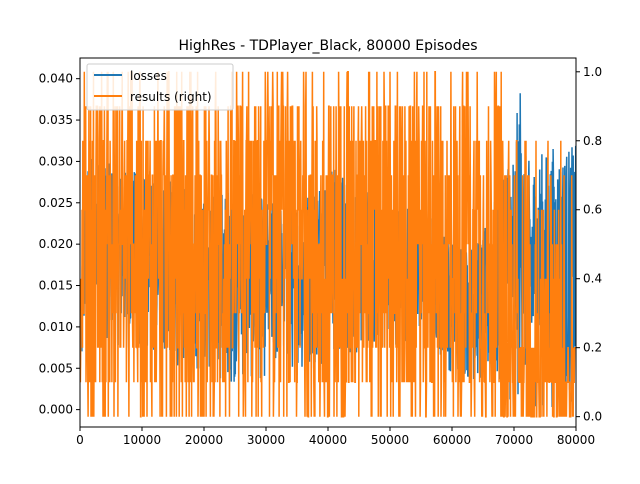 The height and width of the screenshot is (484, 640). Describe the element at coordinates (56, 327) in the screenshot. I see `y-left-tick-label: 0.010` at that location.